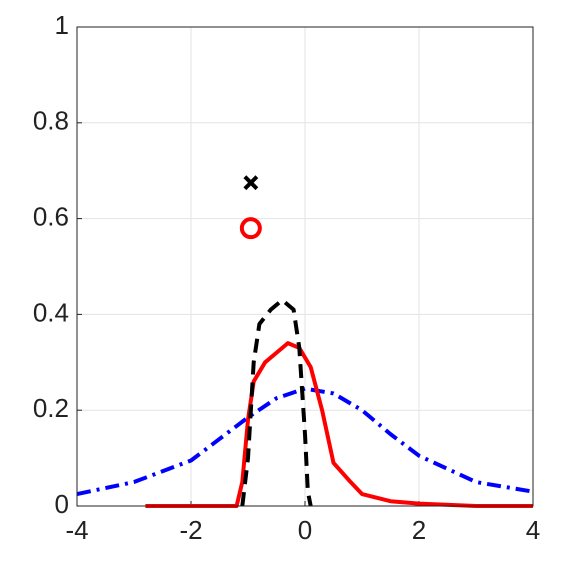  I want to click on x-tick-label: -2, so click(190, 530).